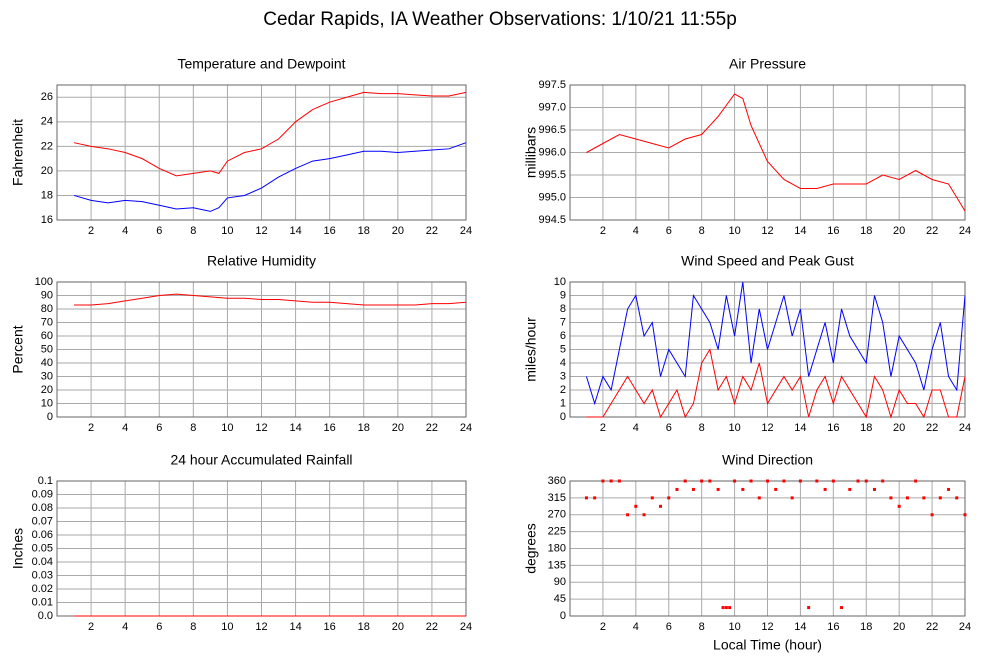 The height and width of the screenshot is (660, 1000). What do you see at coordinates (552, 175) in the screenshot?
I see `y-tick-label: 995.5` at bounding box center [552, 175].